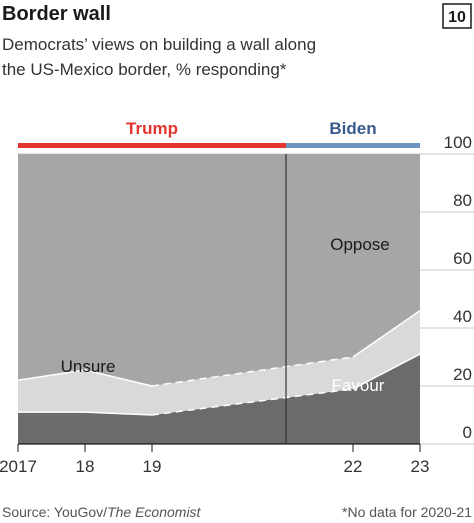 The height and width of the screenshot is (523, 474). I want to click on y-tick-label: 0, so click(467, 432).